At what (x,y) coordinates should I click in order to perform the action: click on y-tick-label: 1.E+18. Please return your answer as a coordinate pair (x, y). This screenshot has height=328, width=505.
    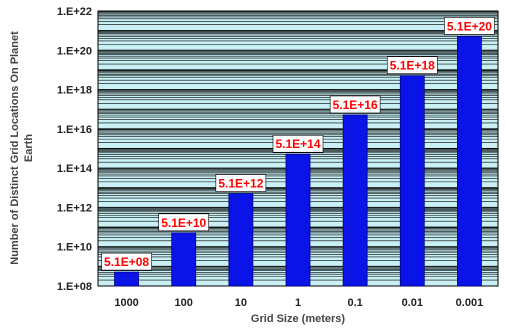
    Looking at the image, I should click on (74, 91).